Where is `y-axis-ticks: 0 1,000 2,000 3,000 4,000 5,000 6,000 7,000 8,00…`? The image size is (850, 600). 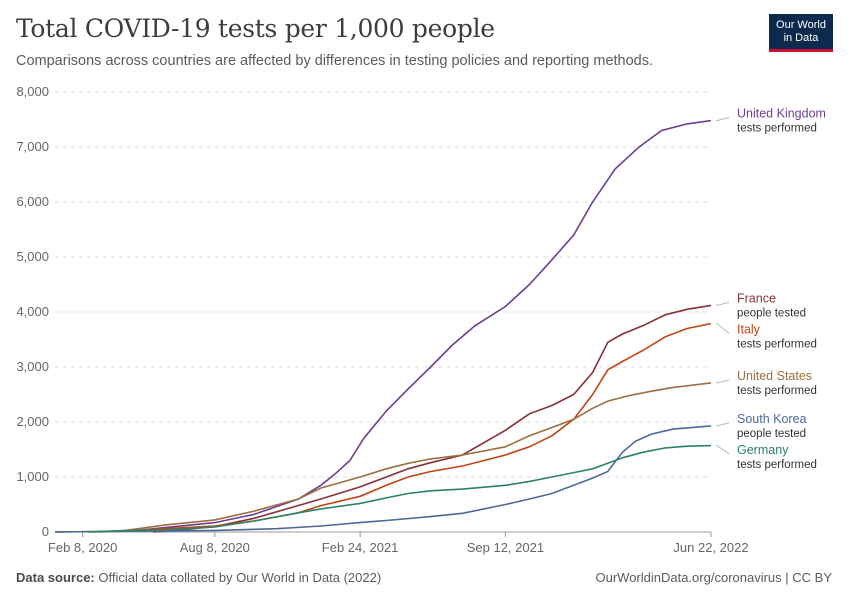
y-axis-ticks: 0 1,000 2,000 3,000 4,000 5,000 6,000 7,000 8,00… is located at coordinates (32, 311).